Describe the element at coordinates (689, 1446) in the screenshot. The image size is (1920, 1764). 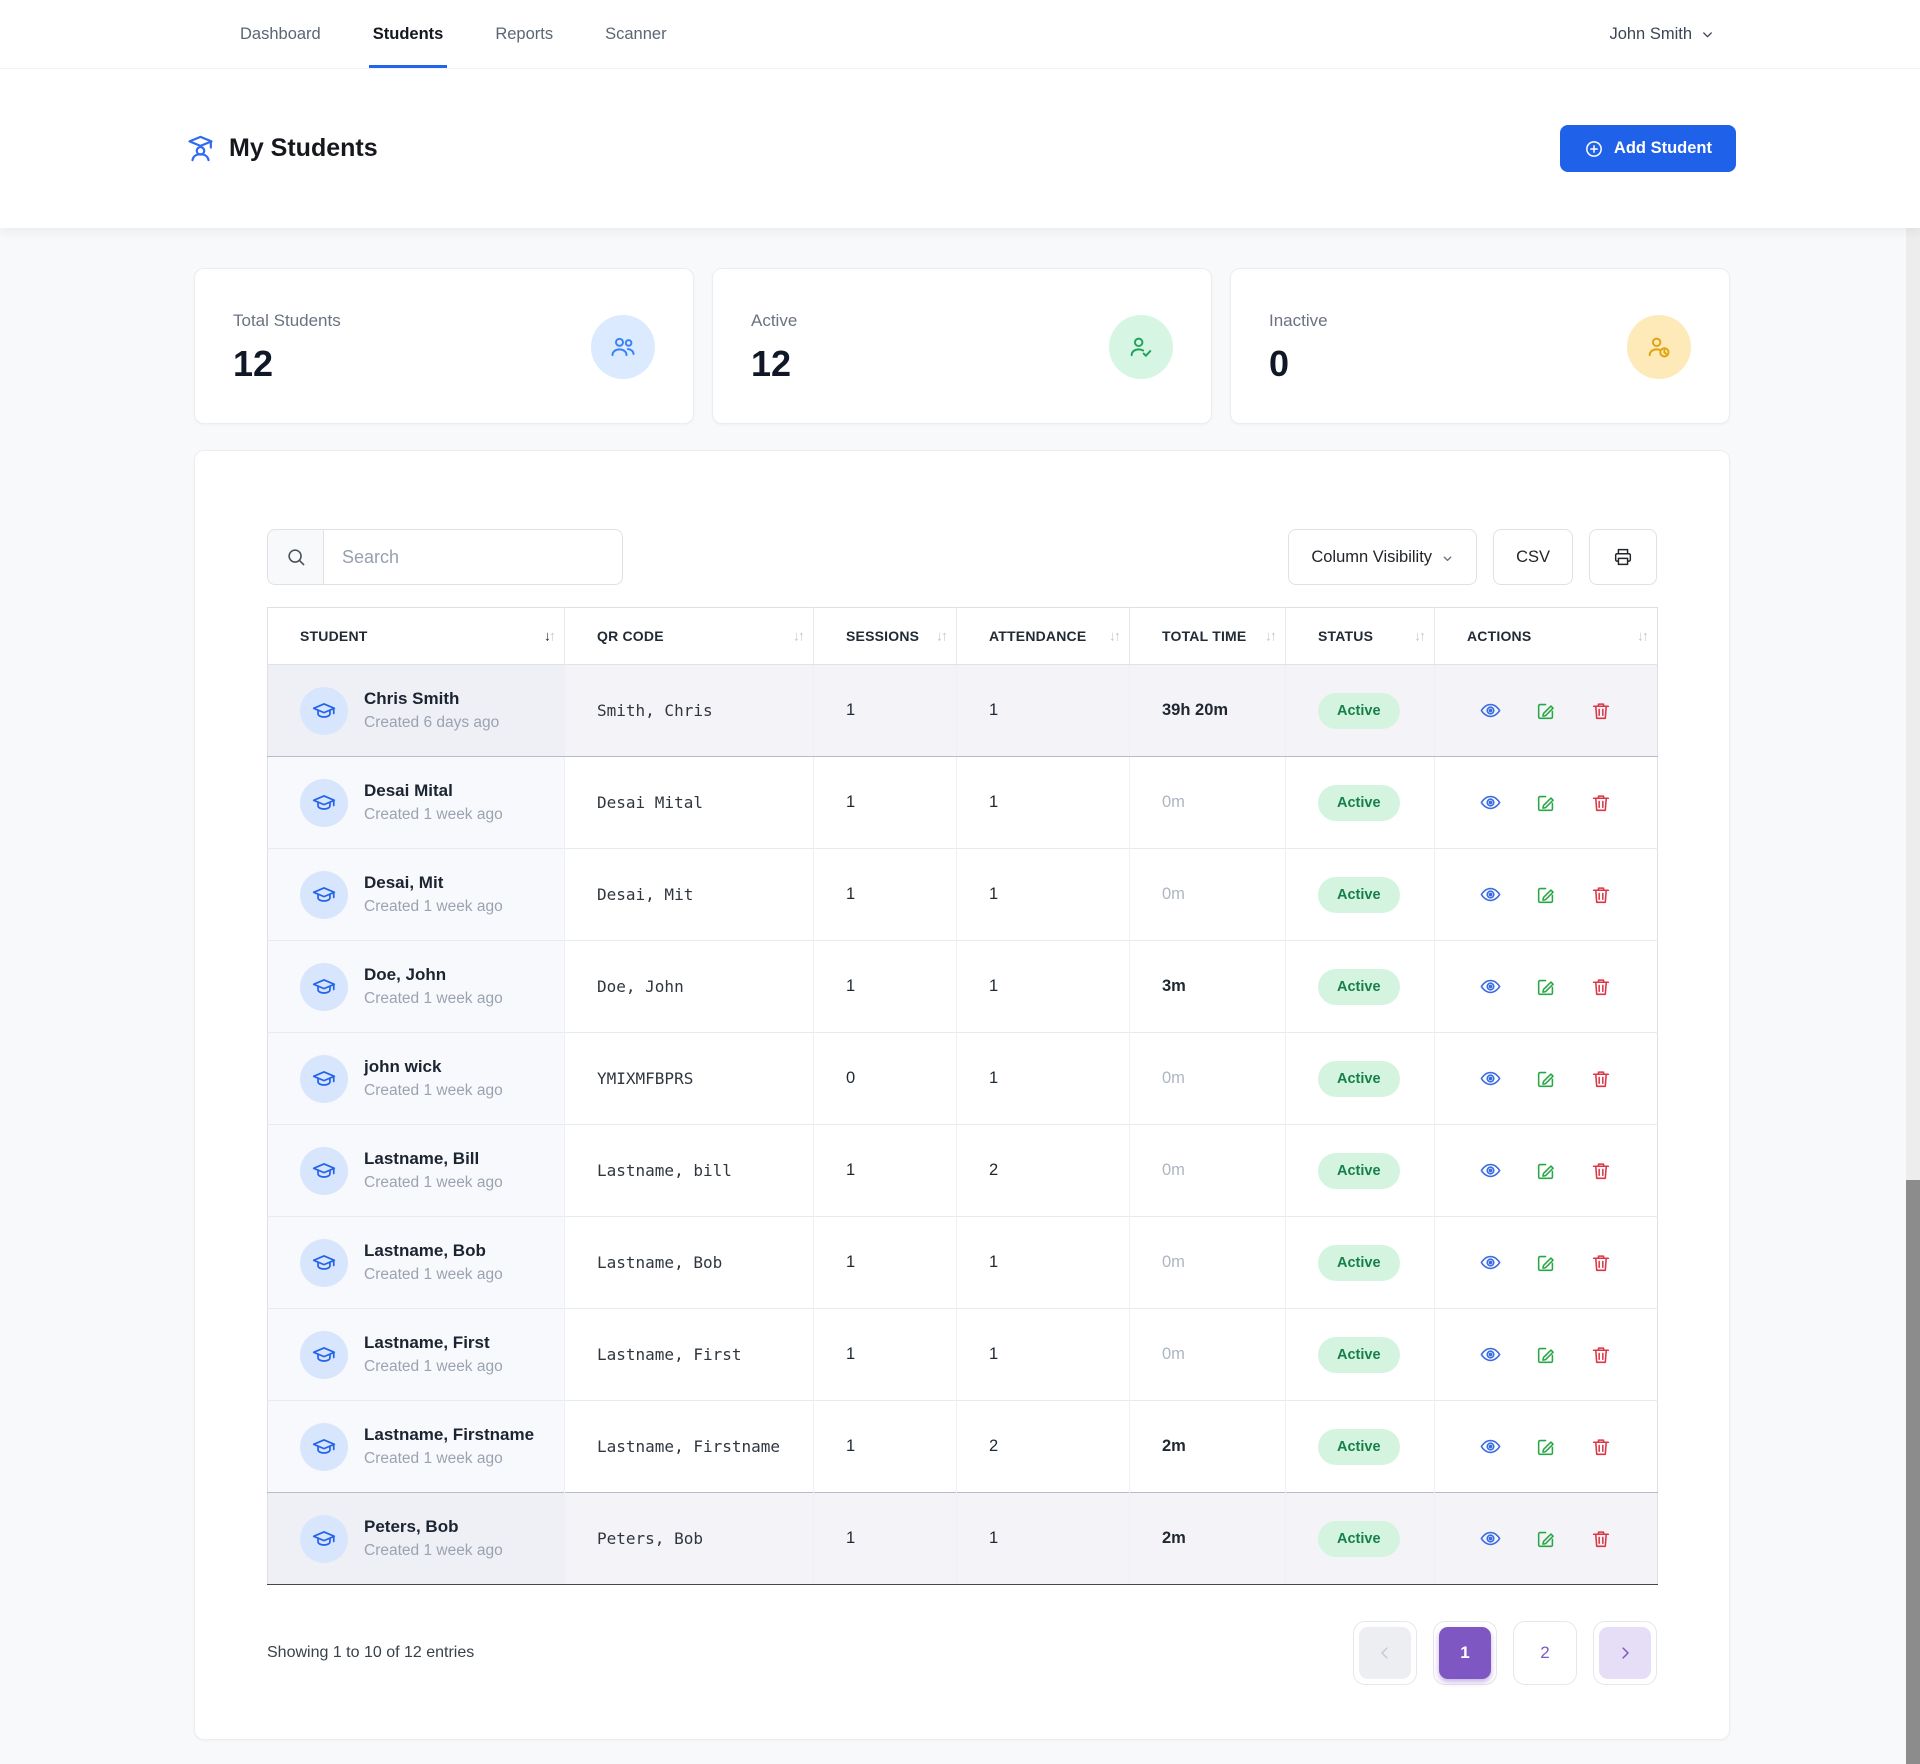
I see `qr-code-cell: Lastname, Firstname` at that location.